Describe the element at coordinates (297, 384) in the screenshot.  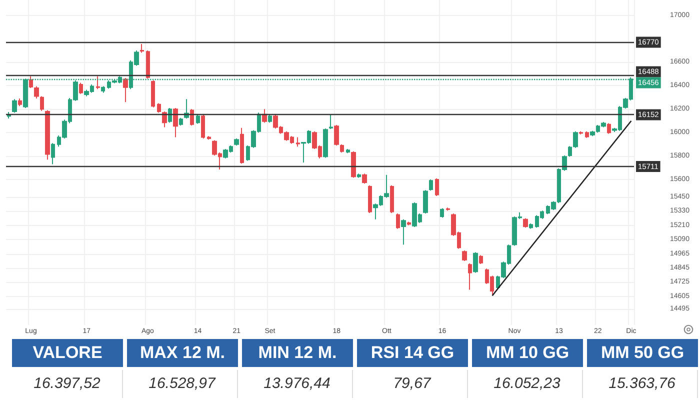
I see `text: 13.976,44` at that location.